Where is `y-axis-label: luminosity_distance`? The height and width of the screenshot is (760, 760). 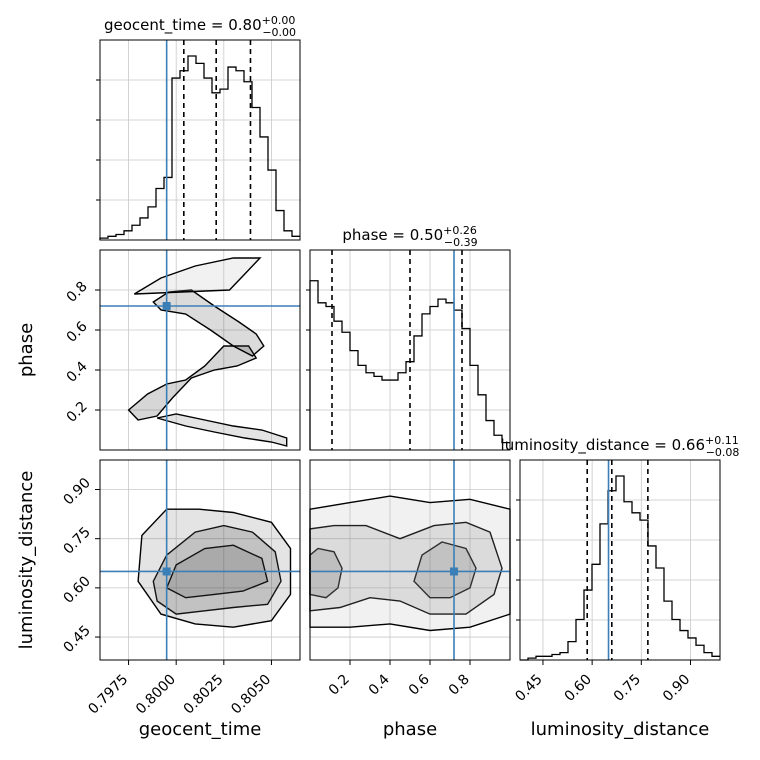
y-axis-label: luminosity_distance is located at coordinates (26, 560).